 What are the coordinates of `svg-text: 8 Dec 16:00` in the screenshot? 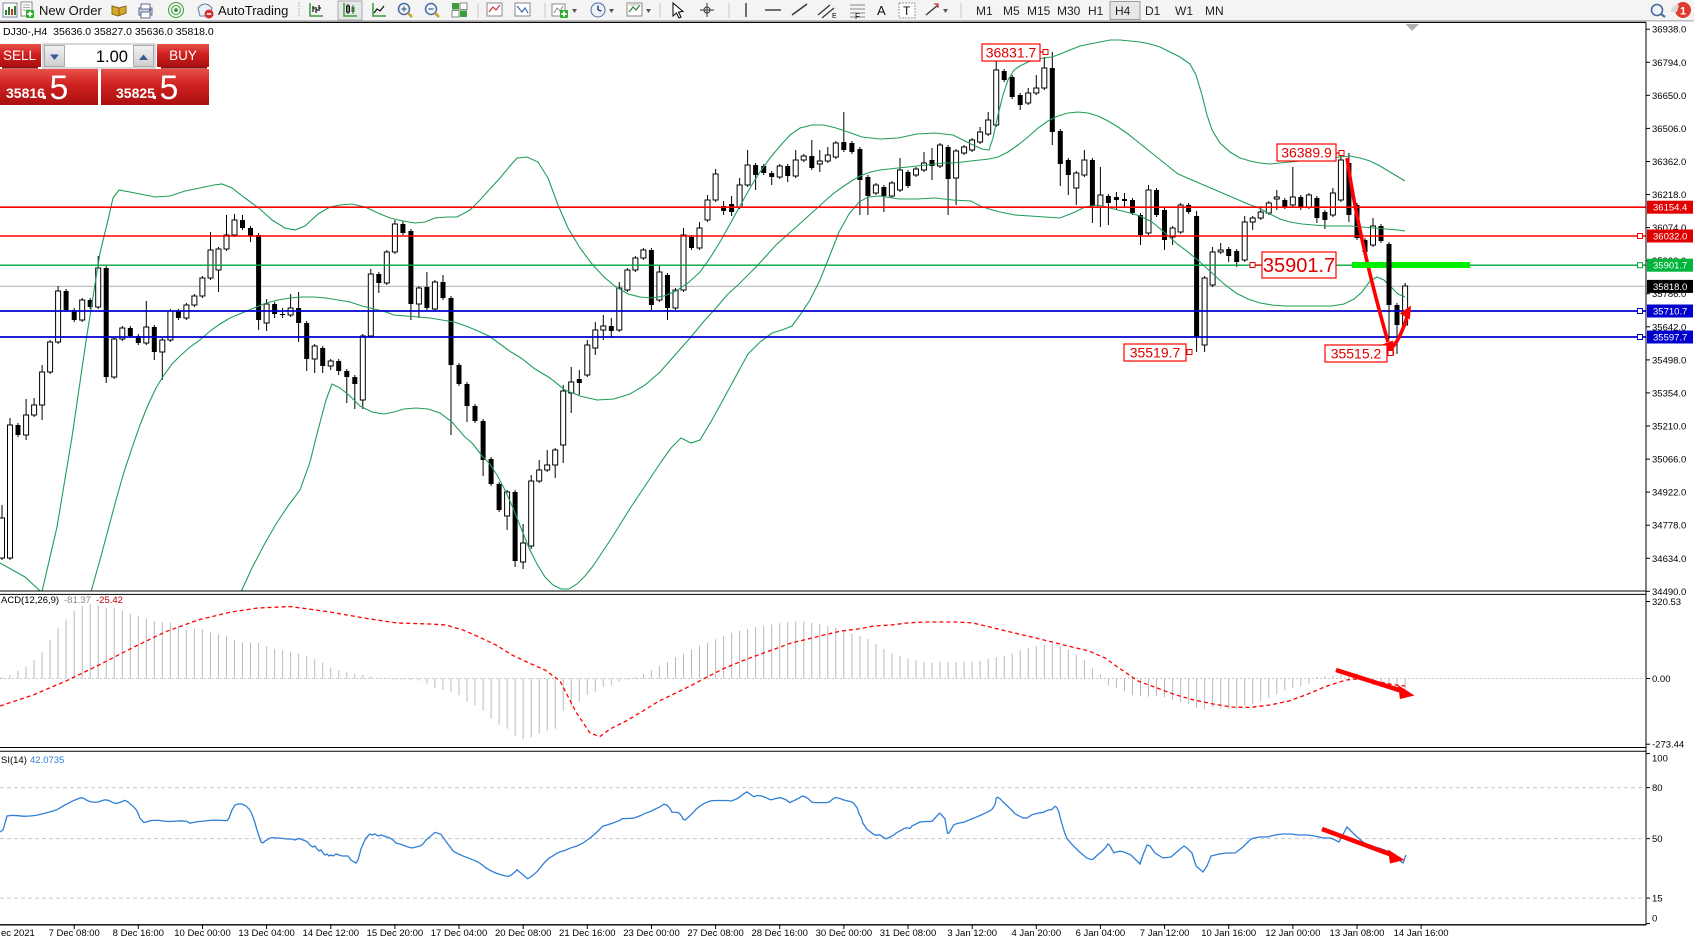 It's located at (138, 933).